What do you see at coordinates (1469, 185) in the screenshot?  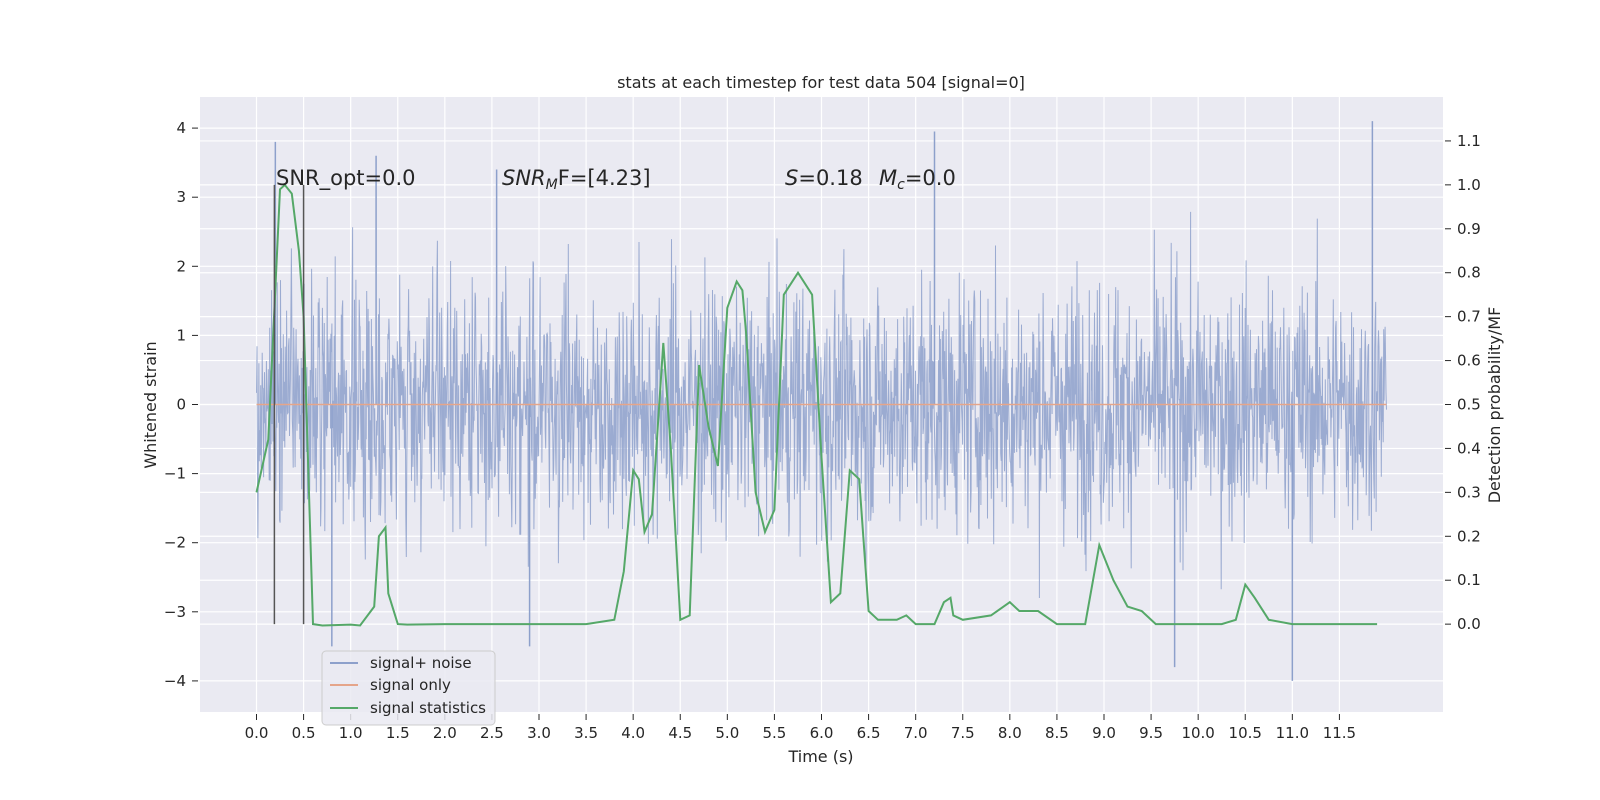 I see `y-tick-label-right: 1.0` at bounding box center [1469, 185].